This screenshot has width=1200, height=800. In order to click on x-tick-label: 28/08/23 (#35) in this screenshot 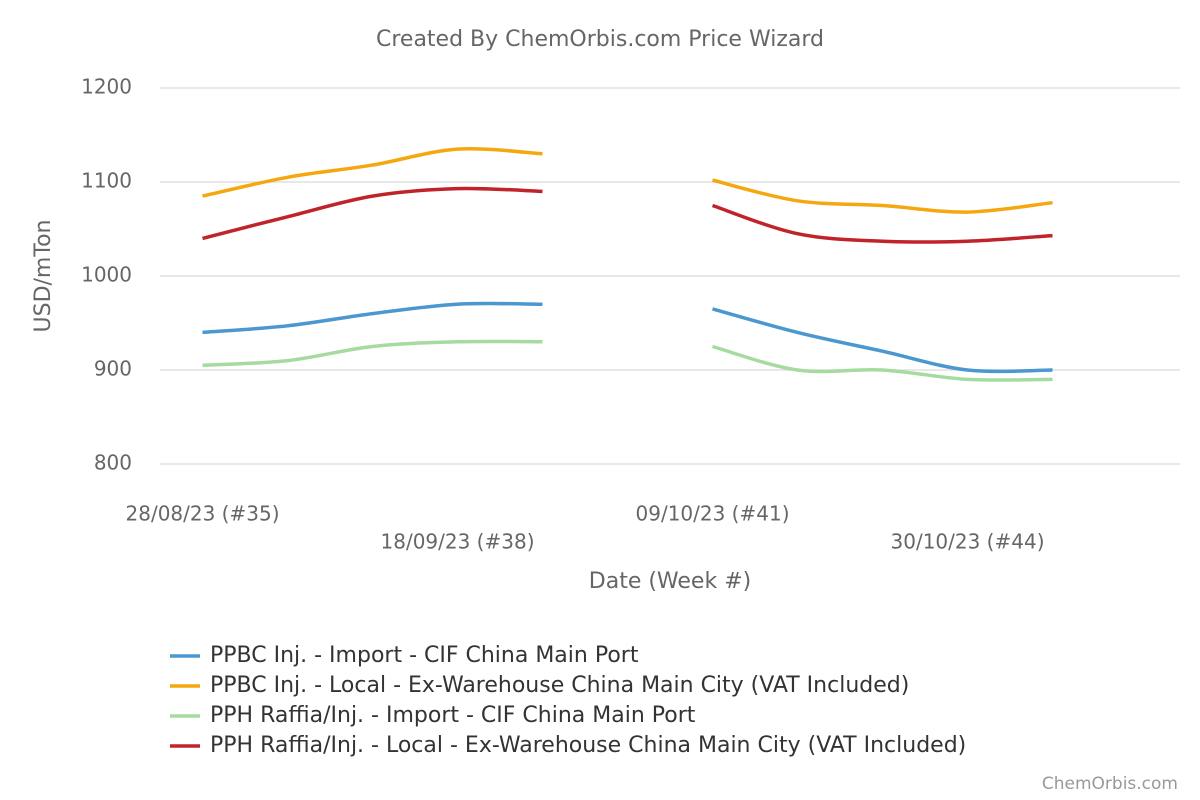, I will do `click(203, 514)`.